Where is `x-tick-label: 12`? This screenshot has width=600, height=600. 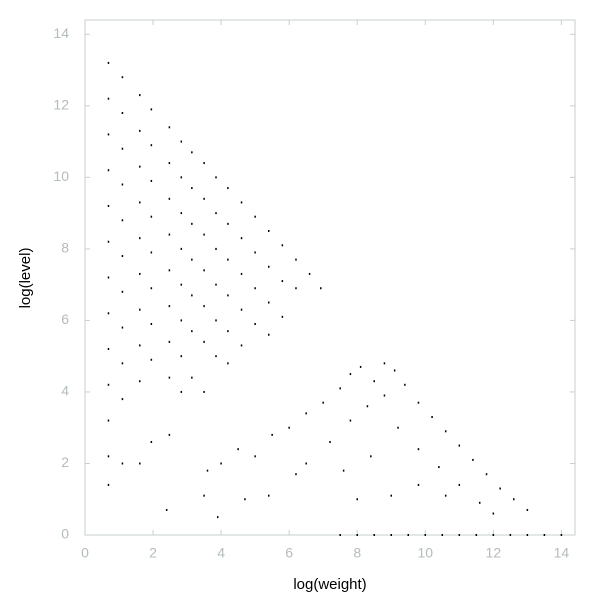 x-tick-label: 12 is located at coordinates (494, 553).